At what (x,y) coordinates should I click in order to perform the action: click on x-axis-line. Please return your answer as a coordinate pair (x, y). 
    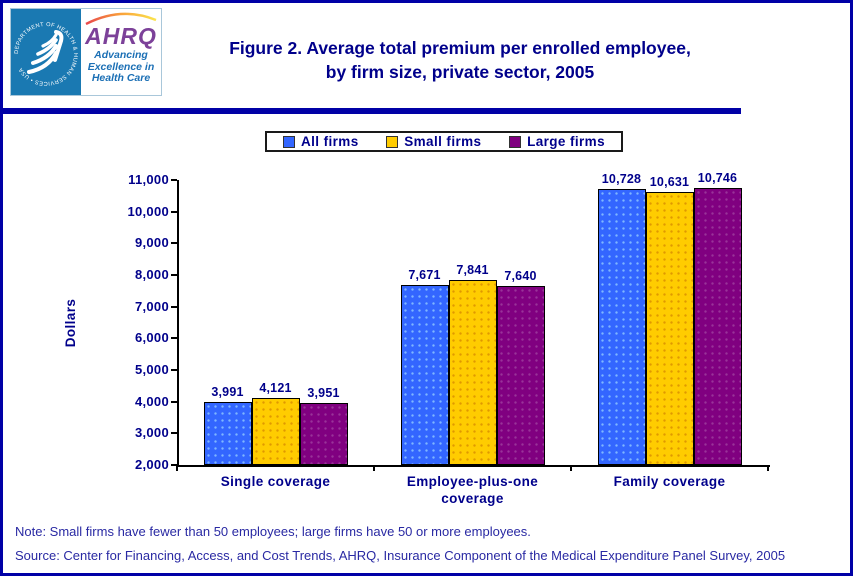
    Looking at the image, I should click on (473, 466).